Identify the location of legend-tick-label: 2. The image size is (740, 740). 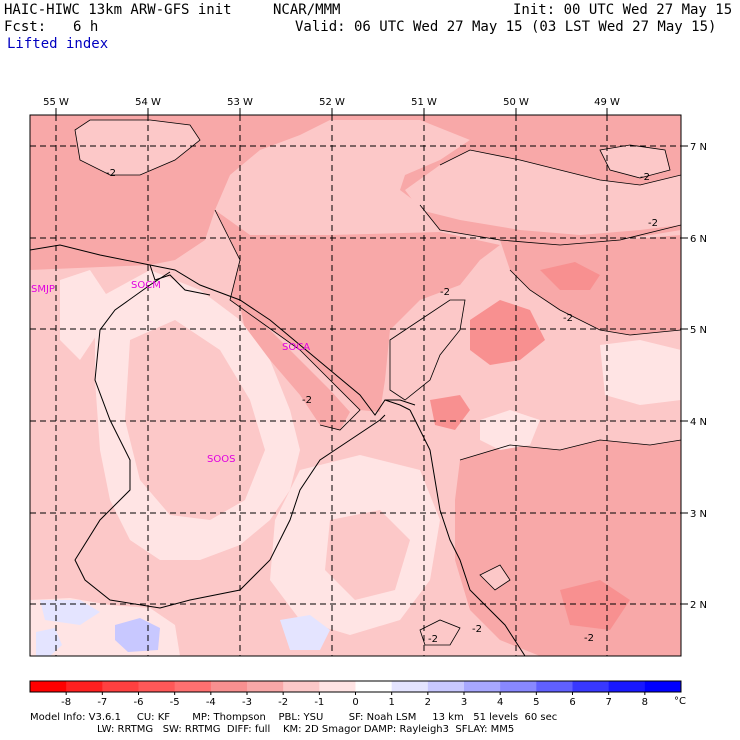
(428, 702).